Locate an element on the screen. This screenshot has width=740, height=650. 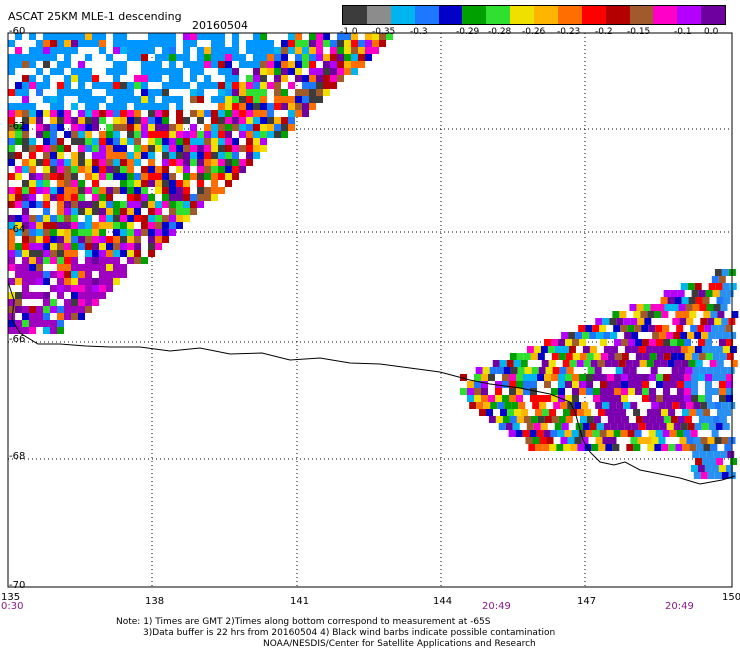
lat-label: -62 is located at coordinates (17, 126).